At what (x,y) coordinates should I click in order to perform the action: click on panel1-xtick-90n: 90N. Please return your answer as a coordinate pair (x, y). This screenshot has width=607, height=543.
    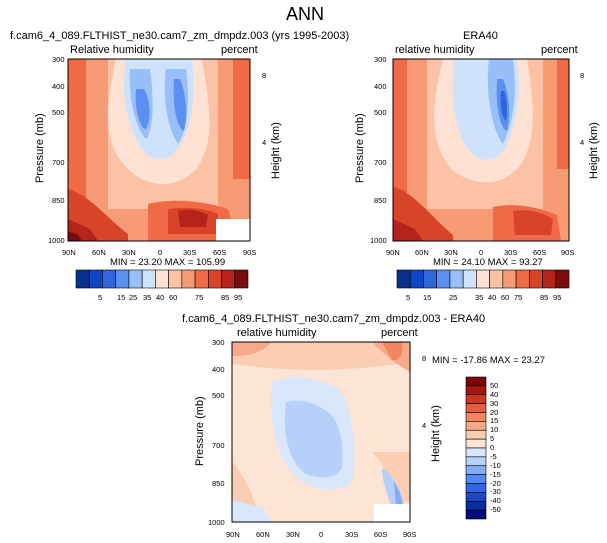
    Looking at the image, I should click on (69, 252).